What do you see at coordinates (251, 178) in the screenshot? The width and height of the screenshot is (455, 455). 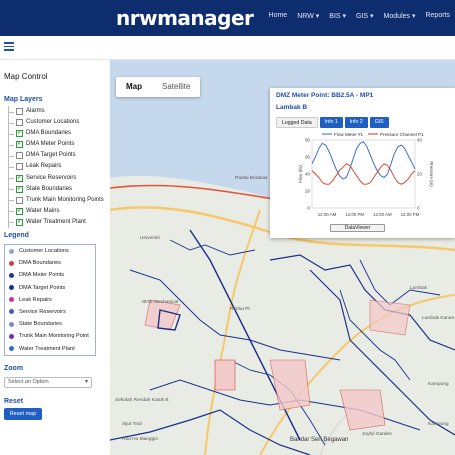 I see `map-label: Pantai Berakas` at bounding box center [251, 178].